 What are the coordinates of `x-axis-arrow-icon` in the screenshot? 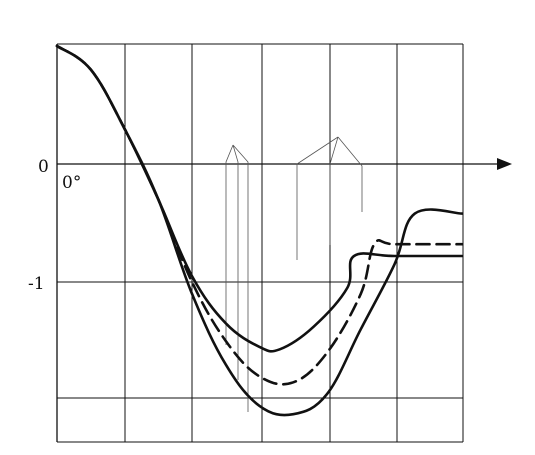 It's located at (504, 164).